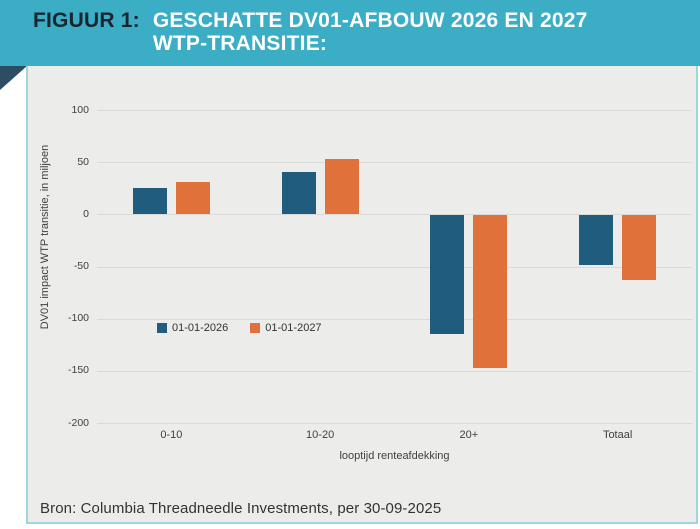 Image resolution: width=700 pixels, height=529 pixels. Describe the element at coordinates (13, 78) in the screenshot. I see `corner-fold-icon` at that location.